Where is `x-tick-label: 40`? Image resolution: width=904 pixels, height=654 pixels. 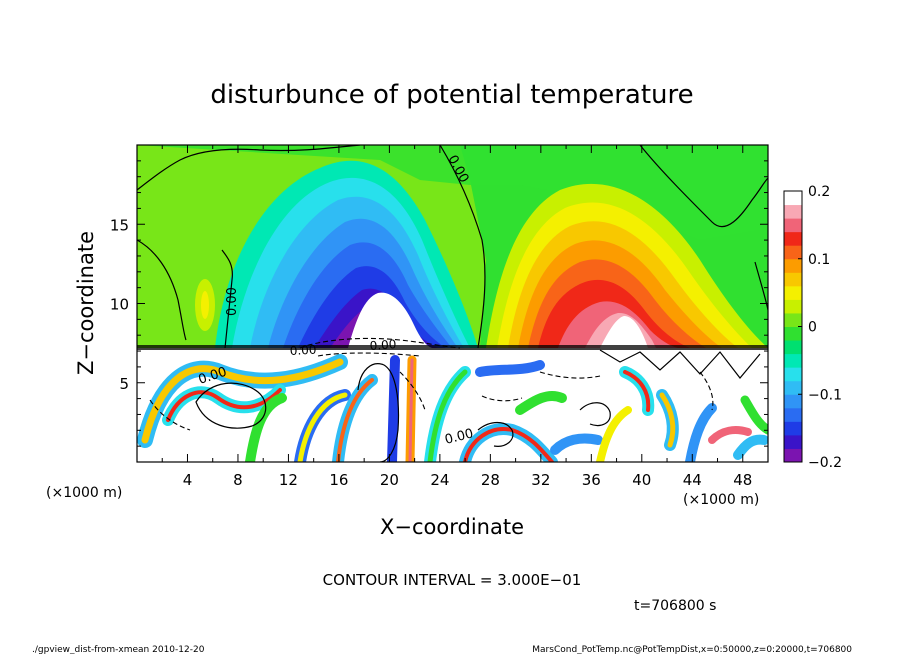
x-tick-label: 40 is located at coordinates (641, 480).